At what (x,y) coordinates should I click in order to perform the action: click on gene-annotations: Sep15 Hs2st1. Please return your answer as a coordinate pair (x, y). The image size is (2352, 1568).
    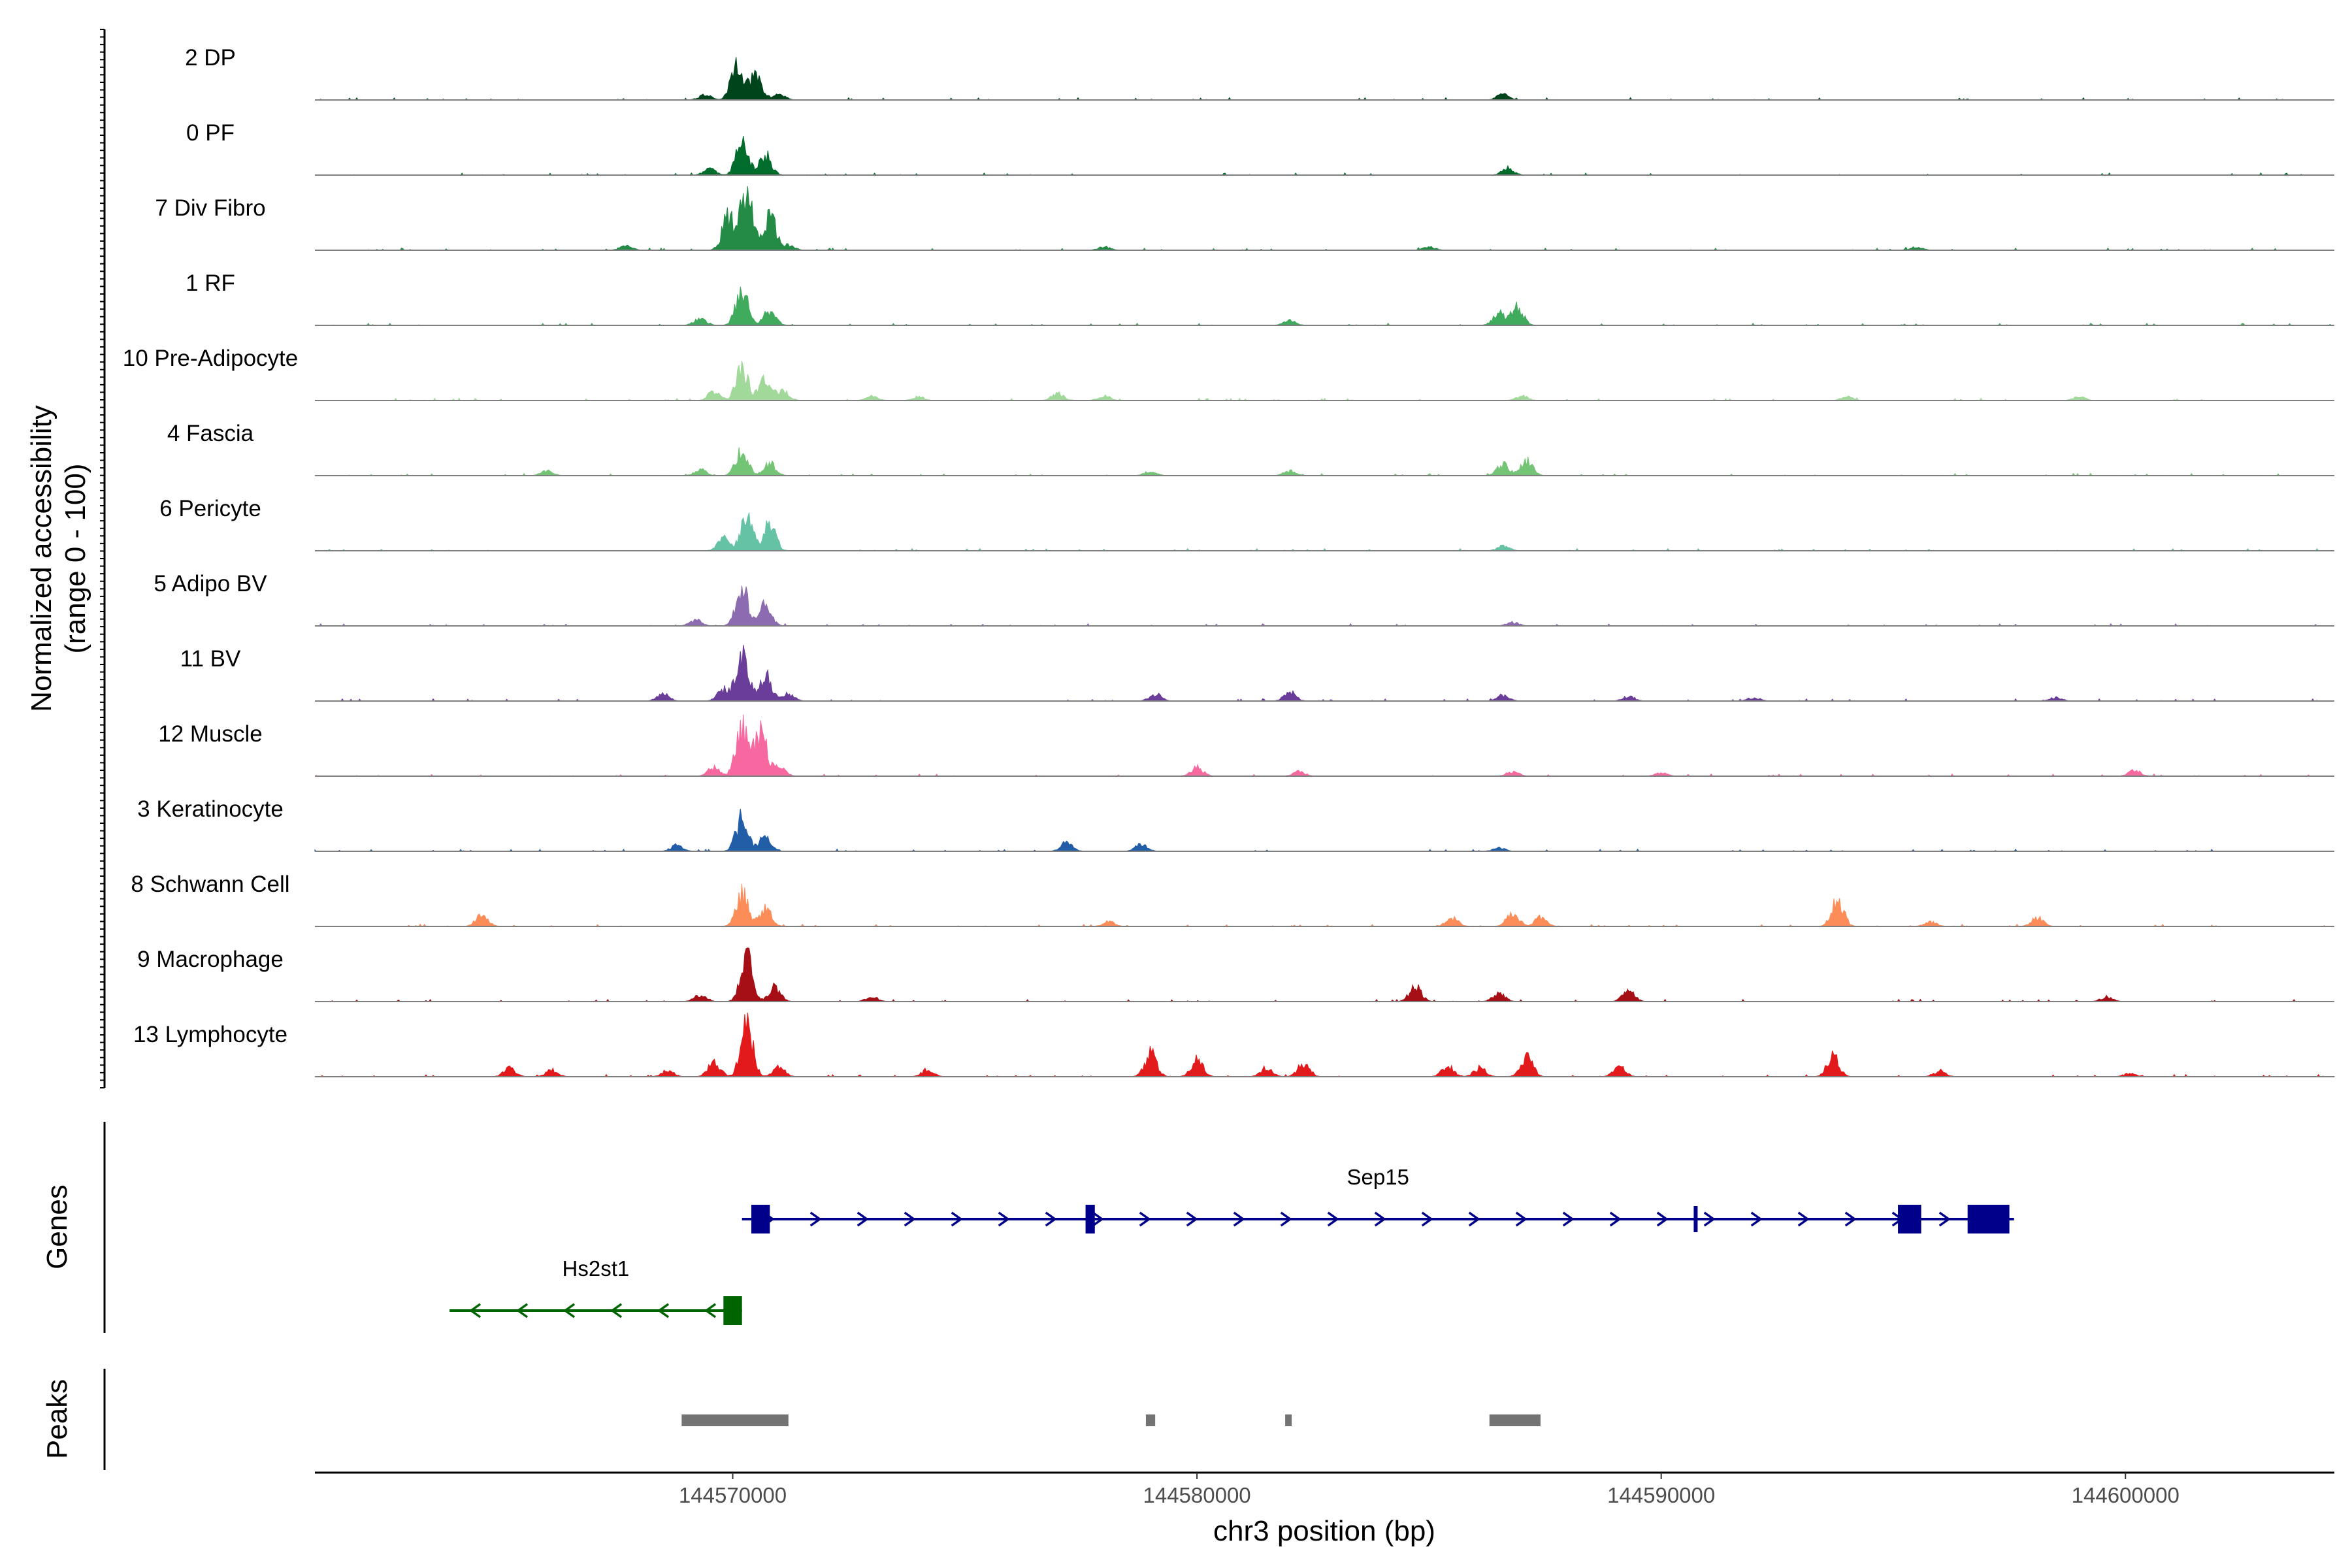
    Looking at the image, I should click on (1231, 1245).